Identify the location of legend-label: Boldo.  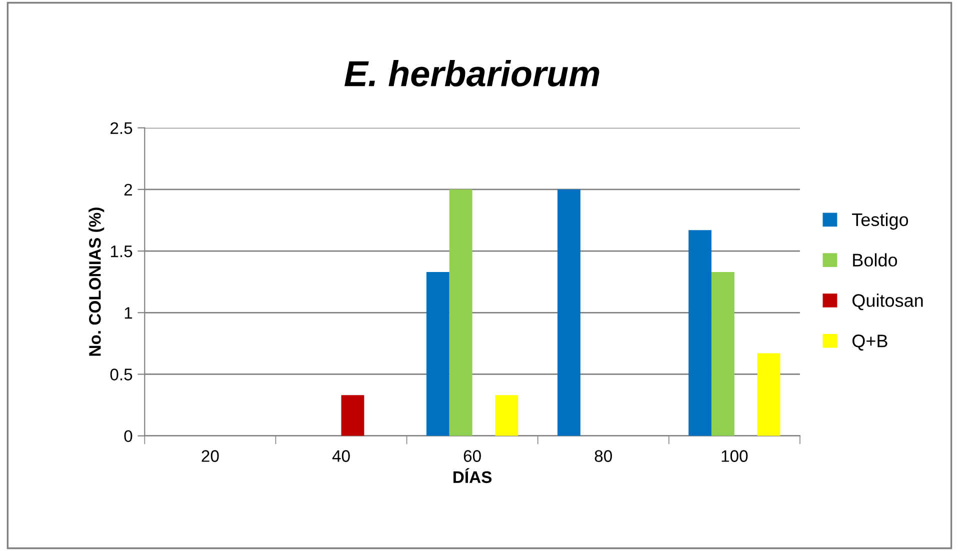
(875, 260).